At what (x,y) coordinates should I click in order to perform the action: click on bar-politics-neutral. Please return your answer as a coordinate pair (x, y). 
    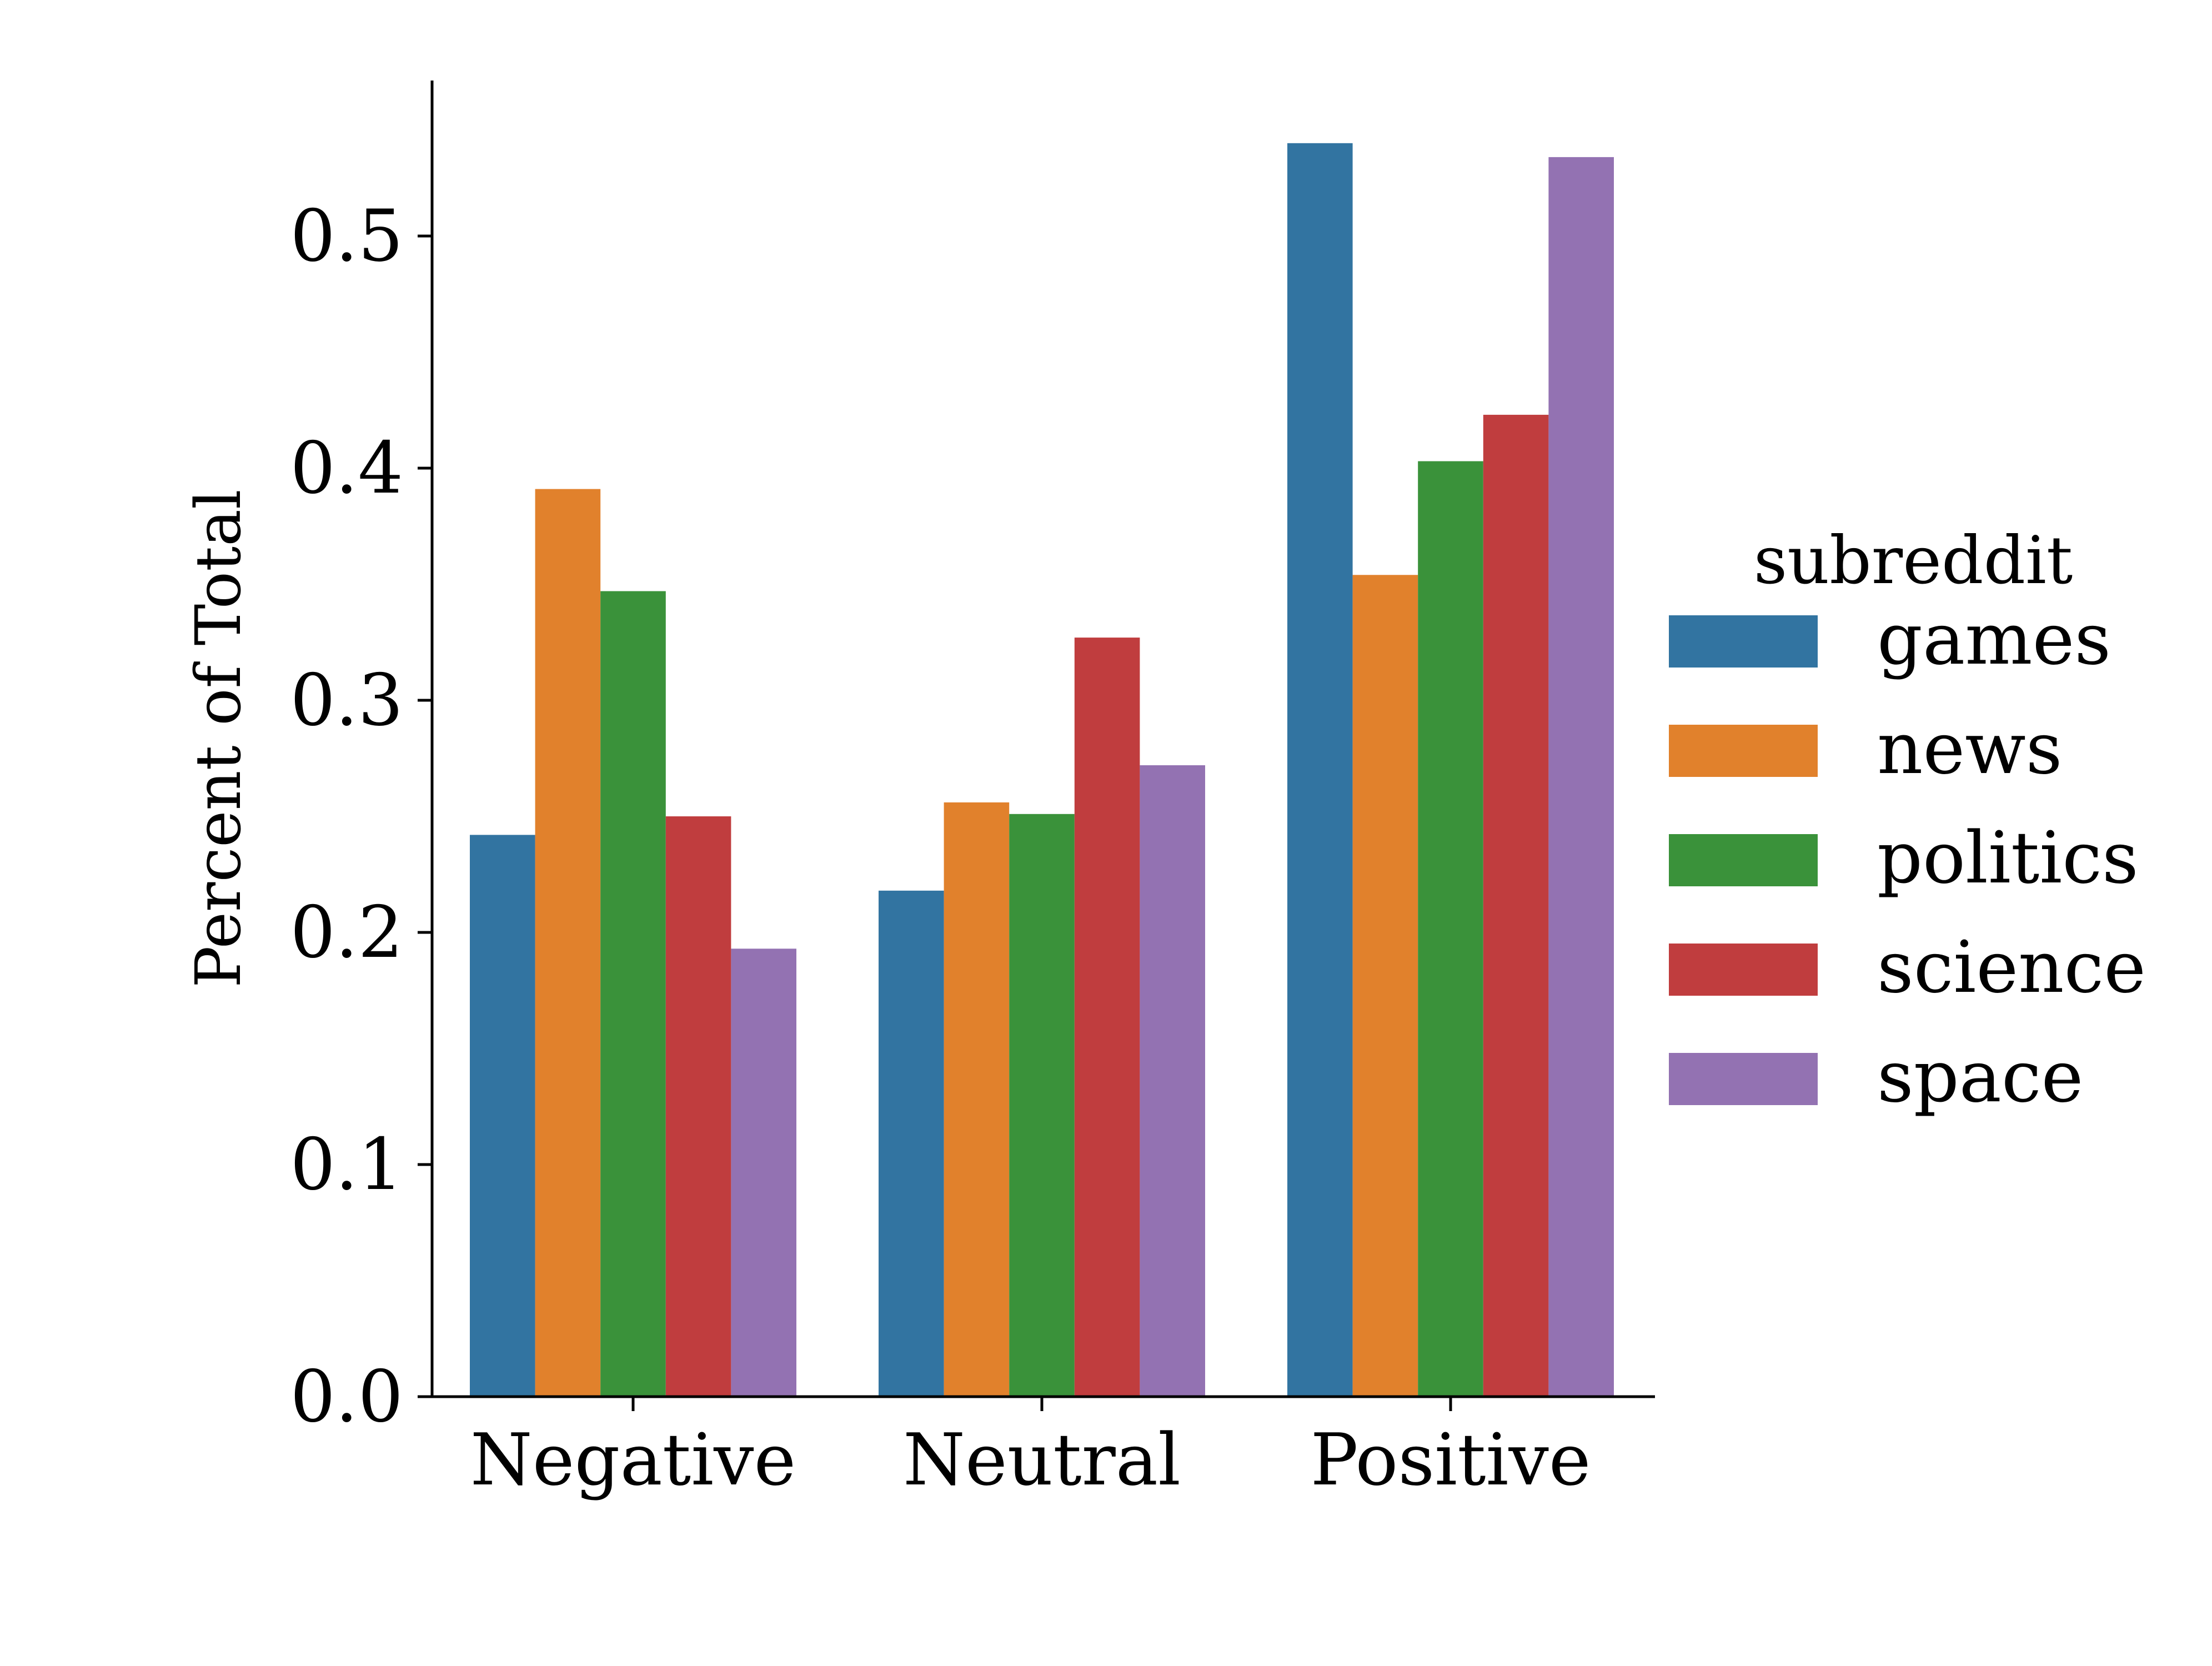
    Looking at the image, I should click on (1042, 1105).